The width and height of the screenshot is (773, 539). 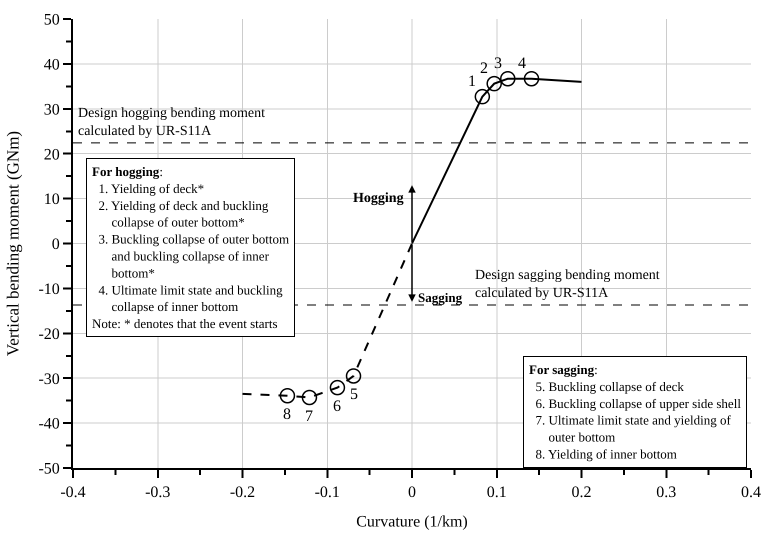 What do you see at coordinates (635, 412) in the screenshot?
I see `annotation: For sagging: 5. Buckling collapse of deck 6. Buckling collapse of upper side shell 7. Ultimate limit state and yielding of outer bottom 8. Yielding of inner bottom` at bounding box center [635, 412].